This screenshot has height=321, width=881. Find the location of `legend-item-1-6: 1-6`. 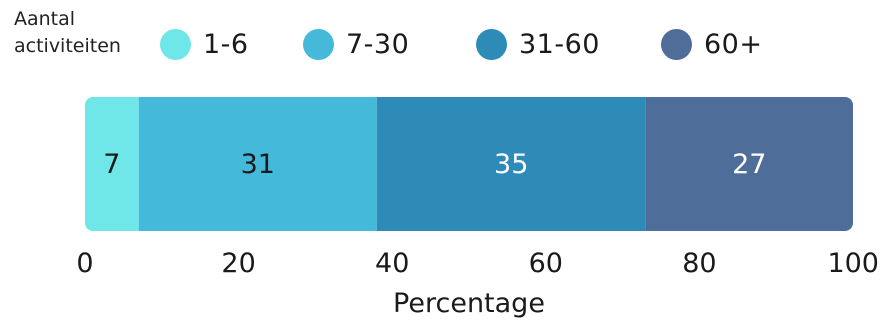

legend-item-1-6: 1-6 is located at coordinates (204, 44).